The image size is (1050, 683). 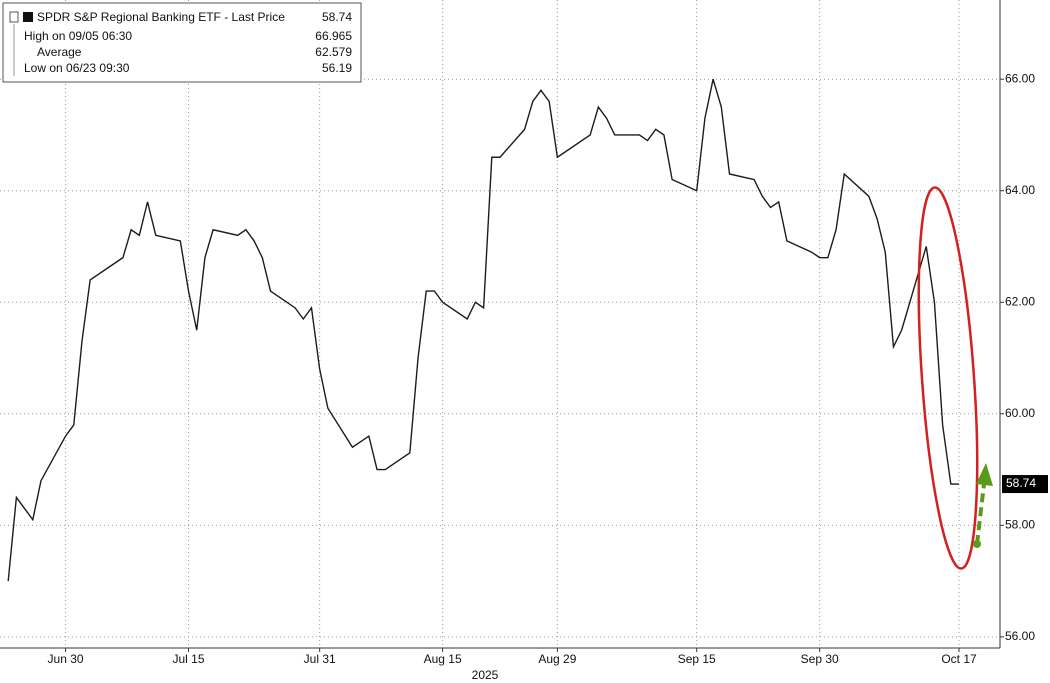 What do you see at coordinates (980, 514) in the screenshot?
I see `arrow-shaft` at bounding box center [980, 514].